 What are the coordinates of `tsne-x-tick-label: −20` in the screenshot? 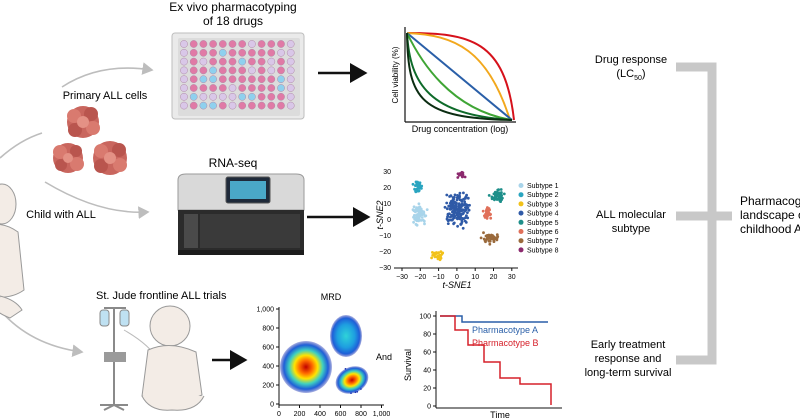 It's located at (420, 277).